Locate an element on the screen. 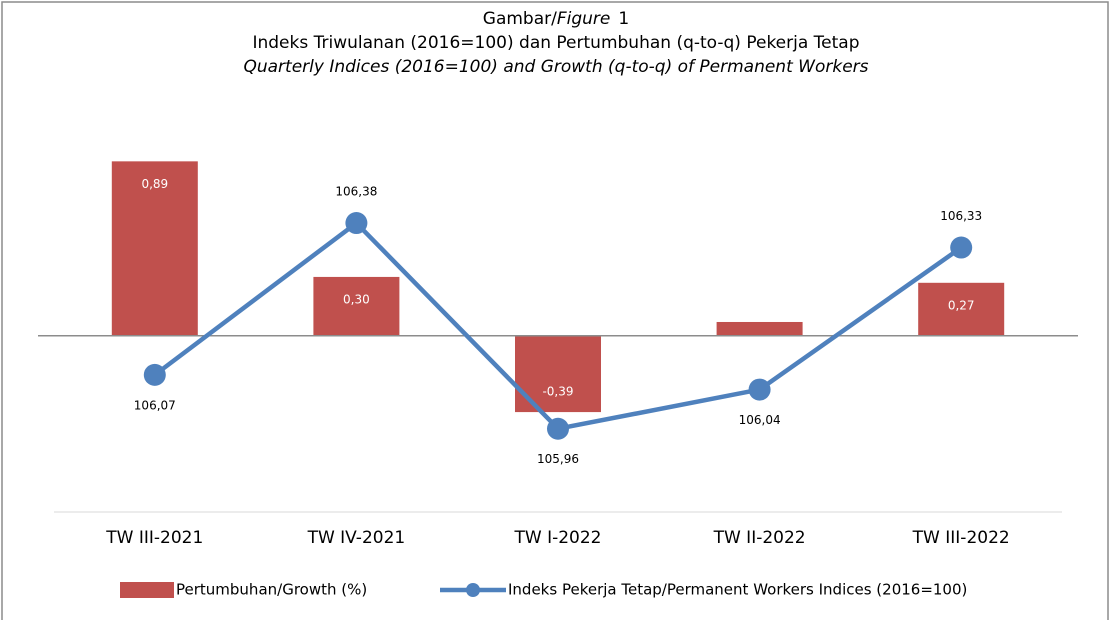 The height and width of the screenshot is (624, 1112). bar-value-label: 0,27 is located at coordinates (961, 305).